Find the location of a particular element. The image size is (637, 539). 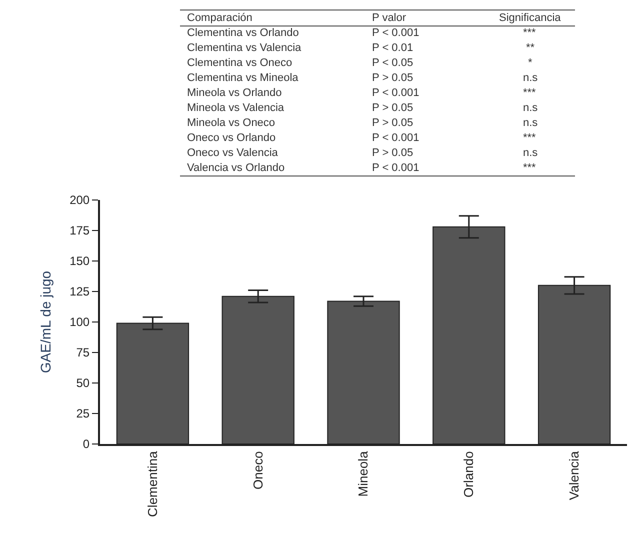

text: P valor is located at coordinates (389, 18).